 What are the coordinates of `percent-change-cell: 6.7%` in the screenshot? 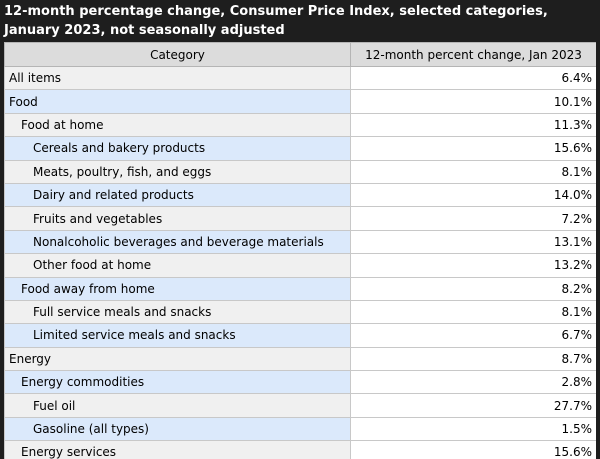 It's located at (473, 335).